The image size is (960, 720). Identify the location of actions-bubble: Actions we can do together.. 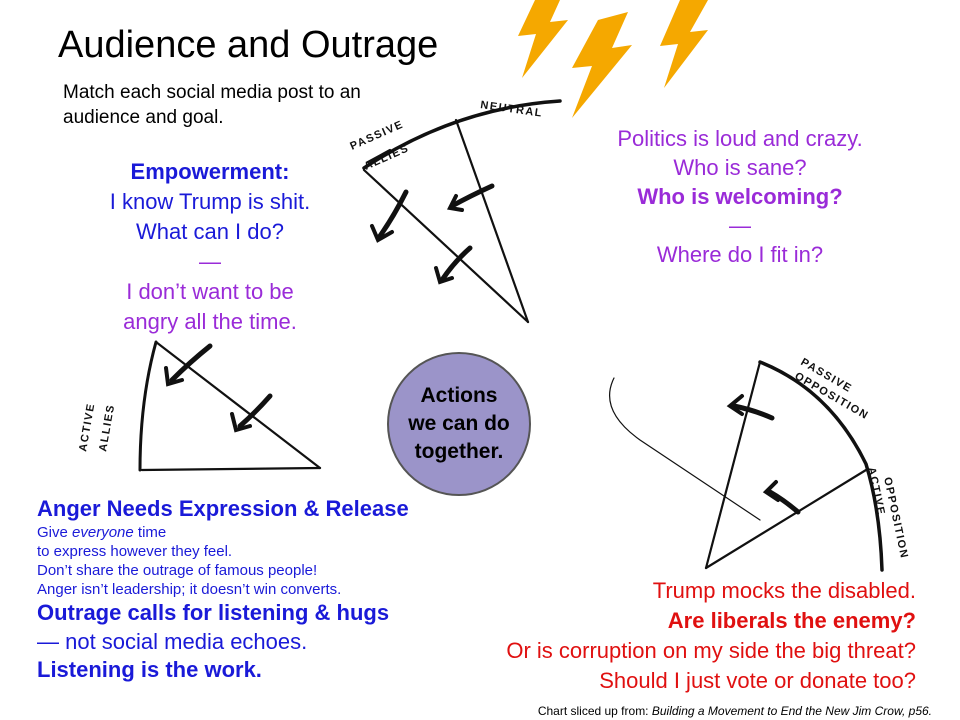
(459, 424).